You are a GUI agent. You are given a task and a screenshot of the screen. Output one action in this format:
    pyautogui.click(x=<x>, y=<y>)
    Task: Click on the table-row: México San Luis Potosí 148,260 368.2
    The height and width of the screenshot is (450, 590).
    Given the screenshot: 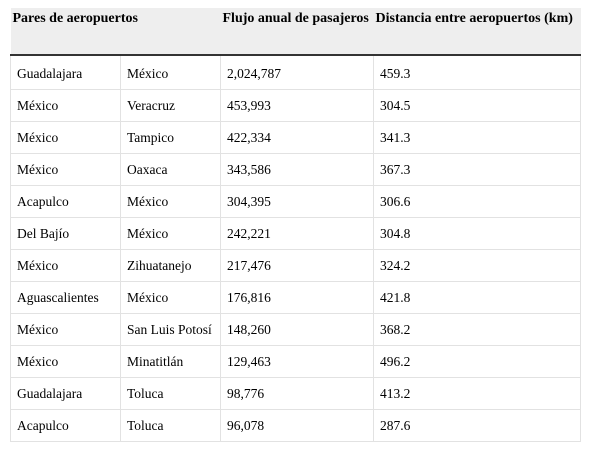 What is the action you would take?
    pyautogui.click(x=295, y=329)
    